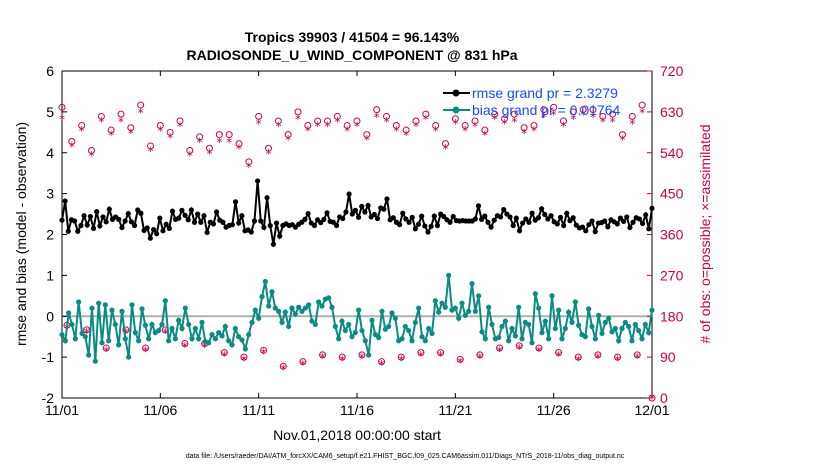  Describe the element at coordinates (352, 37) in the screenshot. I see `chart-title: Tropics 39903 / 41504 = 96.143%` at that location.